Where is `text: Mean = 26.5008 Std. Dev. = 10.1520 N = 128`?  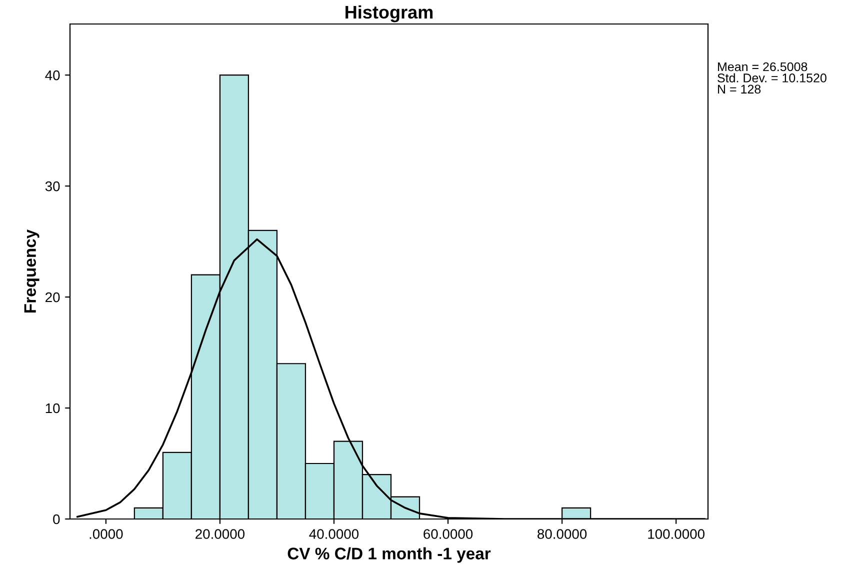 text: Mean = 26.5008 Std. Dev. = 10.1520 N = 128 is located at coordinates (772, 78).